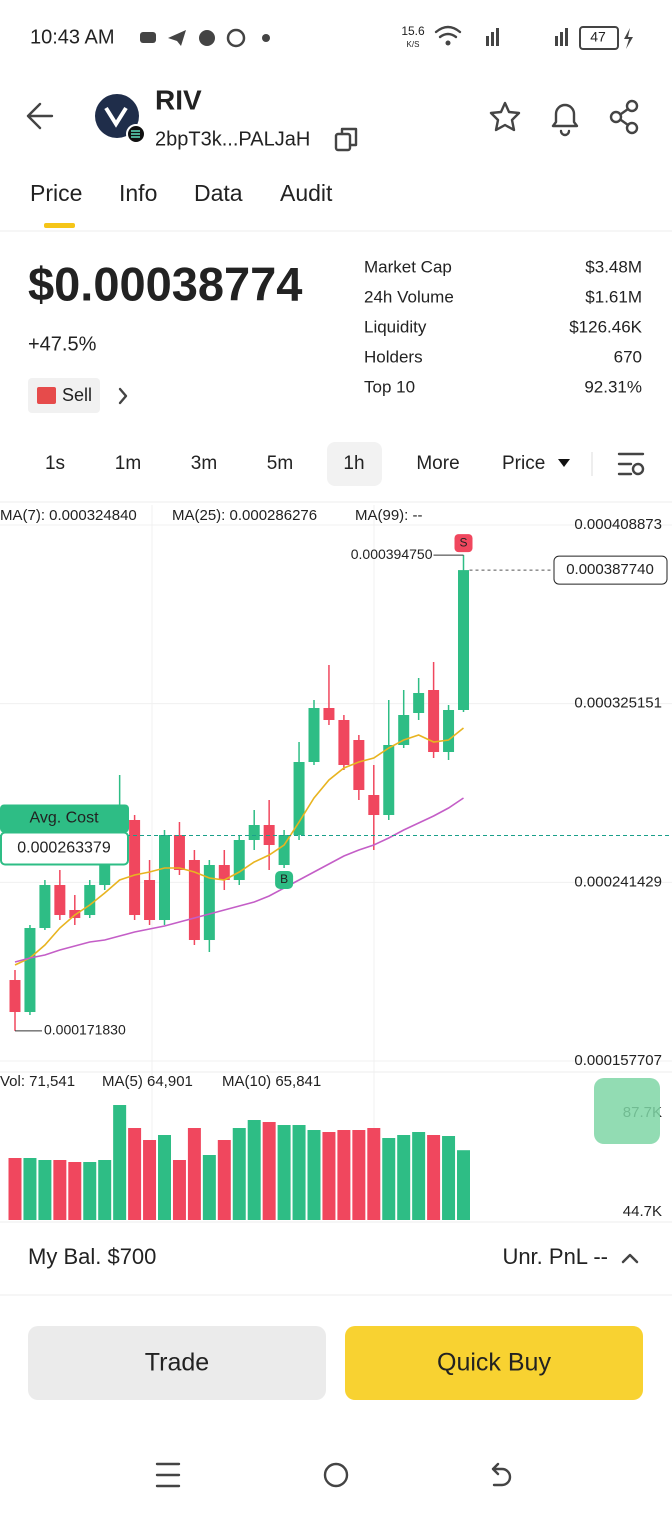 This screenshot has height=1520, width=672. I want to click on copy-button, so click(346, 139).